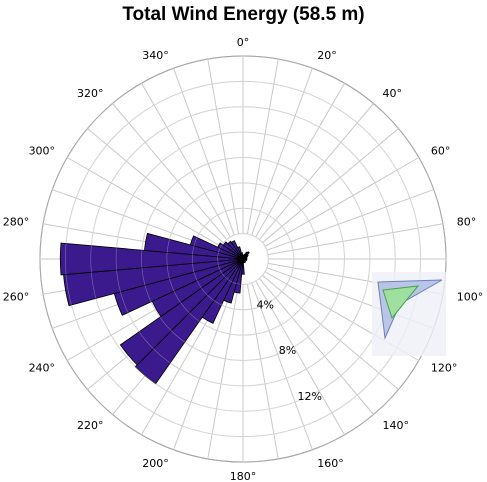  I want to click on ring-label: 4%, so click(265, 305).